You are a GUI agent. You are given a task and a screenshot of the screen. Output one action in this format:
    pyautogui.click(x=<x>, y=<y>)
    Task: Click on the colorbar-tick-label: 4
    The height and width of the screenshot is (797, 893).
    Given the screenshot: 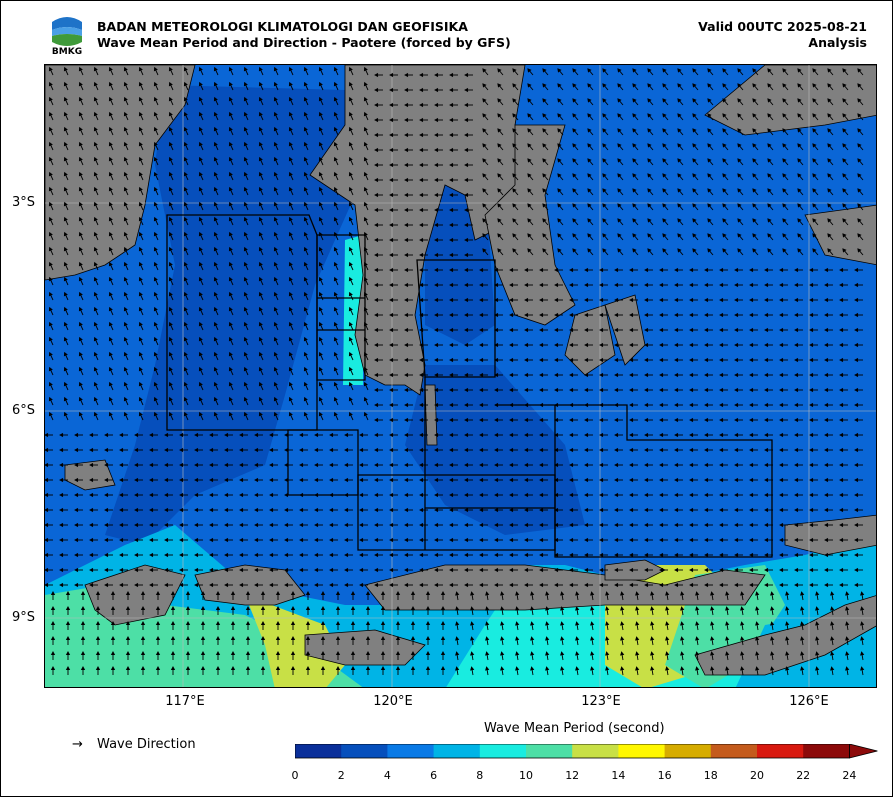 What is the action you would take?
    pyautogui.click(x=387, y=775)
    